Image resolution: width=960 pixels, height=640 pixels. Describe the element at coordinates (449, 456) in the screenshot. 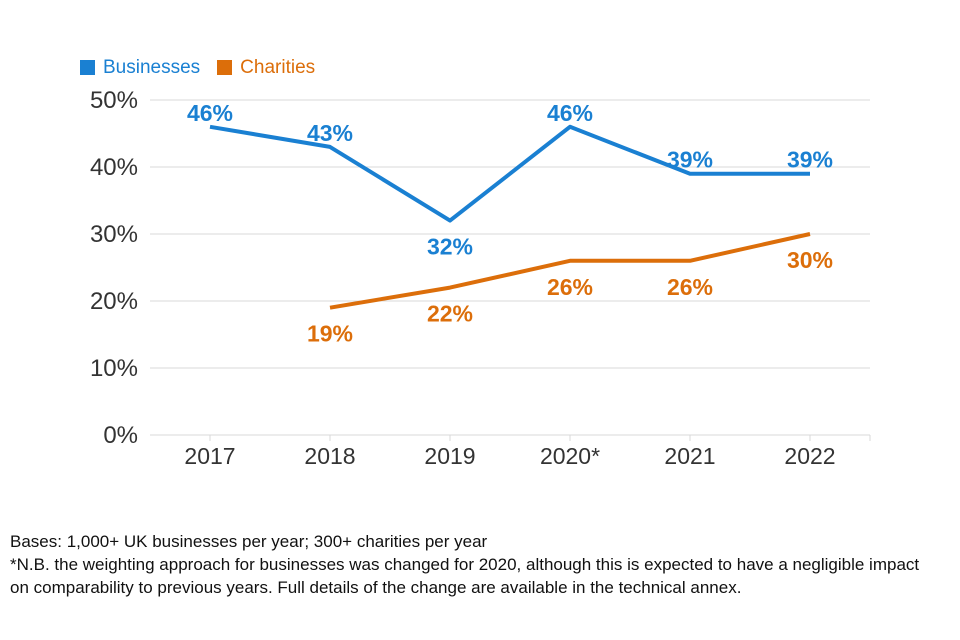

I see `x-tick-label: 2019` at that location.